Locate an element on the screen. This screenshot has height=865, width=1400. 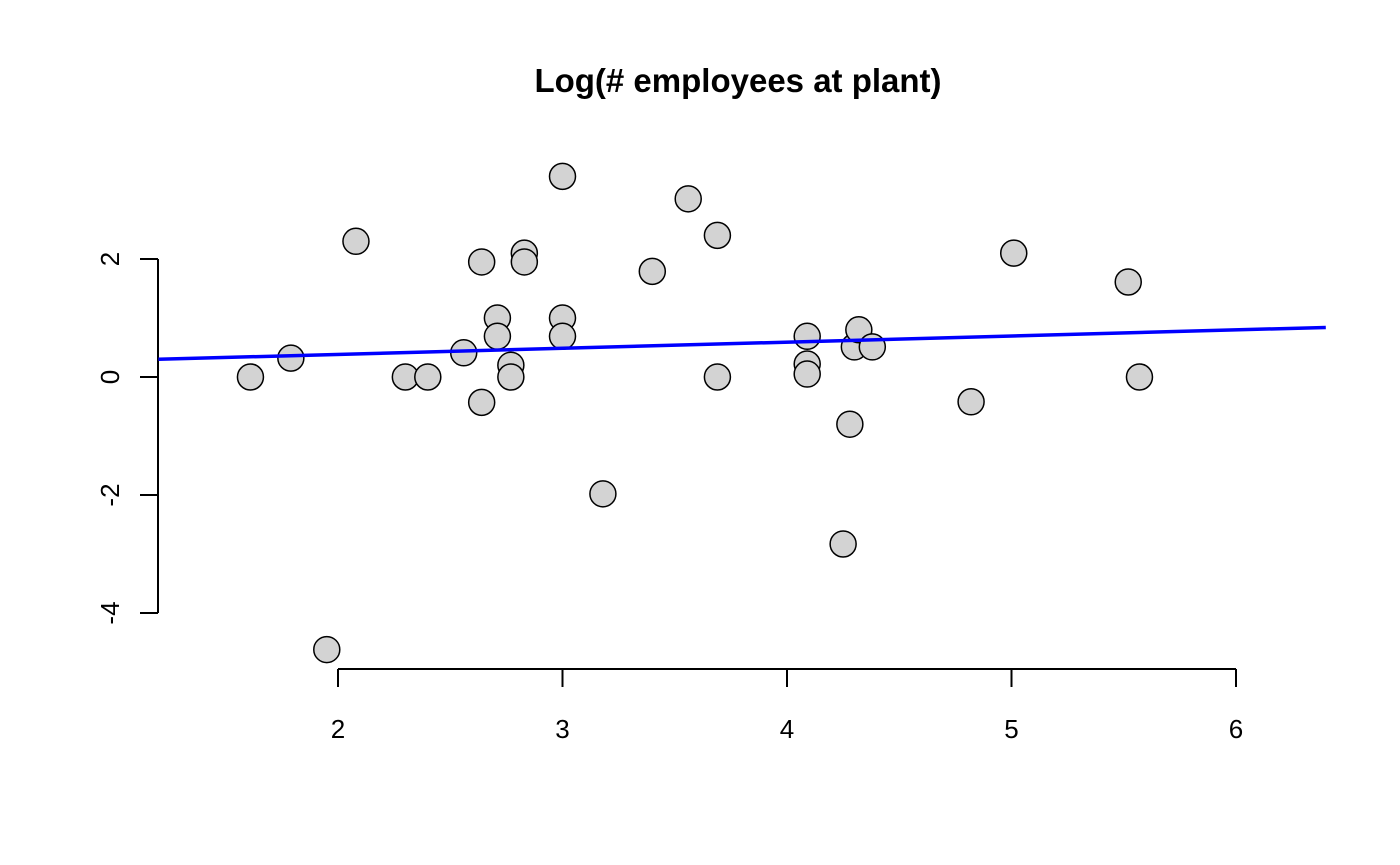
x-tick-label: 2 is located at coordinates (338, 729).